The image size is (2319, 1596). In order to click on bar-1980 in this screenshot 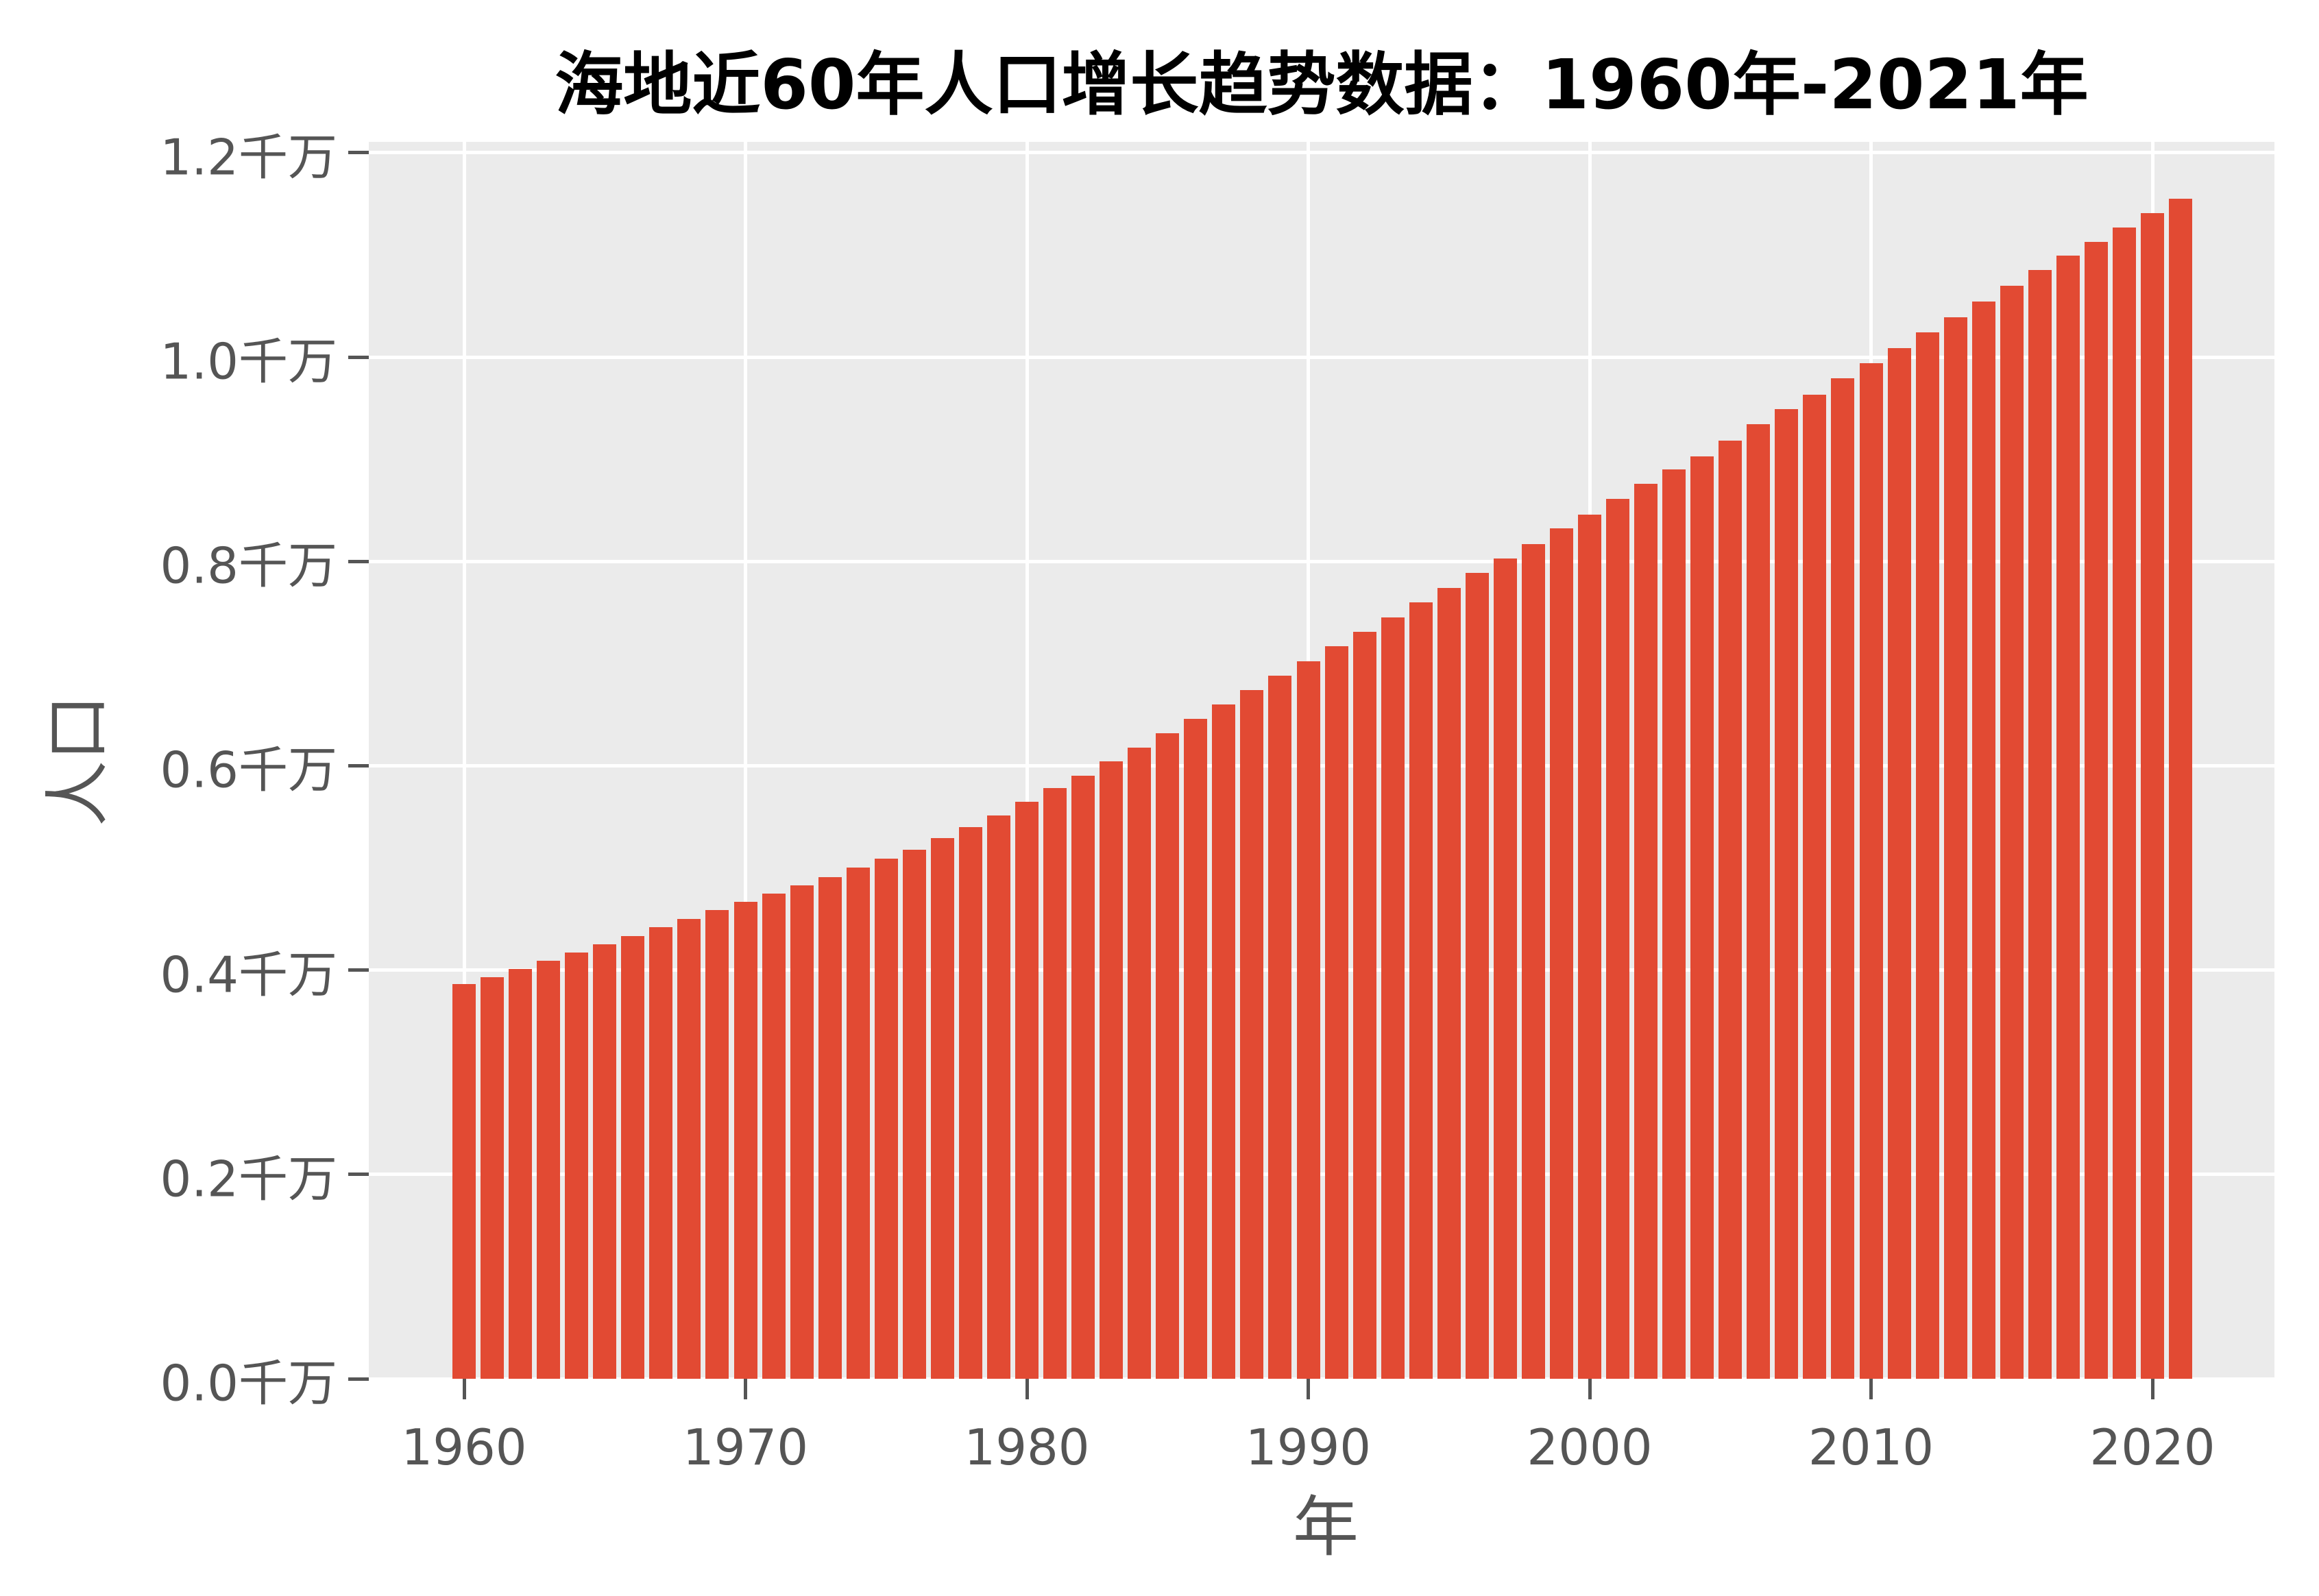, I will do `click(1027, 1090)`.